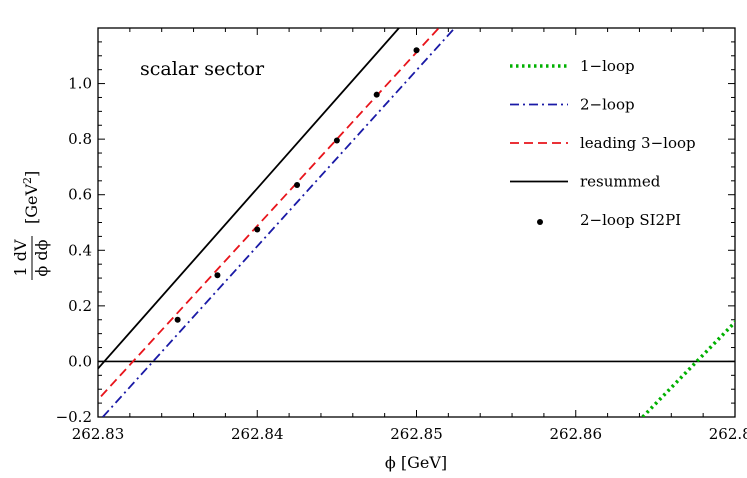 This screenshot has height=478, width=747. Describe the element at coordinates (257, 434) in the screenshot. I see `x-tick-label: 262.84` at that location.